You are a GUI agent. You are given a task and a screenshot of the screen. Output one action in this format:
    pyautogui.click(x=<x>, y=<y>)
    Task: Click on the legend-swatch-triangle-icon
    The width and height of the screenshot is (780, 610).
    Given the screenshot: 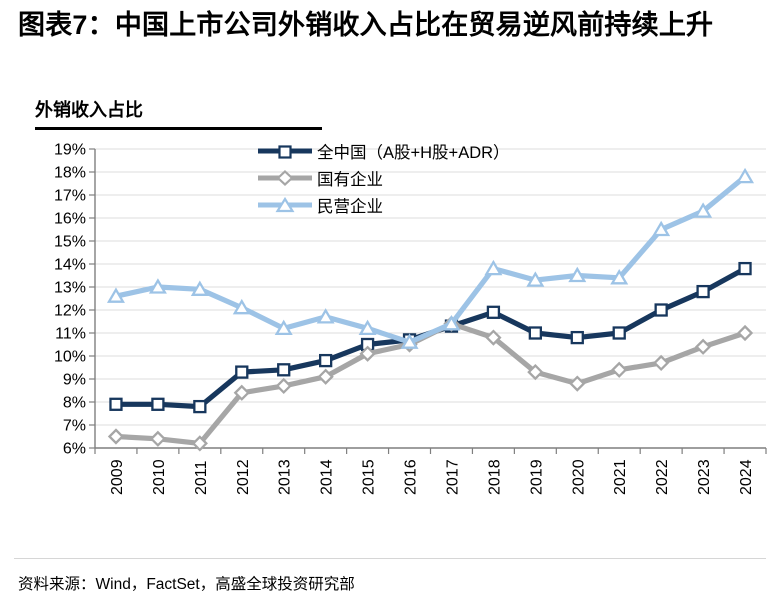 What is the action you would take?
    pyautogui.click(x=285, y=204)
    